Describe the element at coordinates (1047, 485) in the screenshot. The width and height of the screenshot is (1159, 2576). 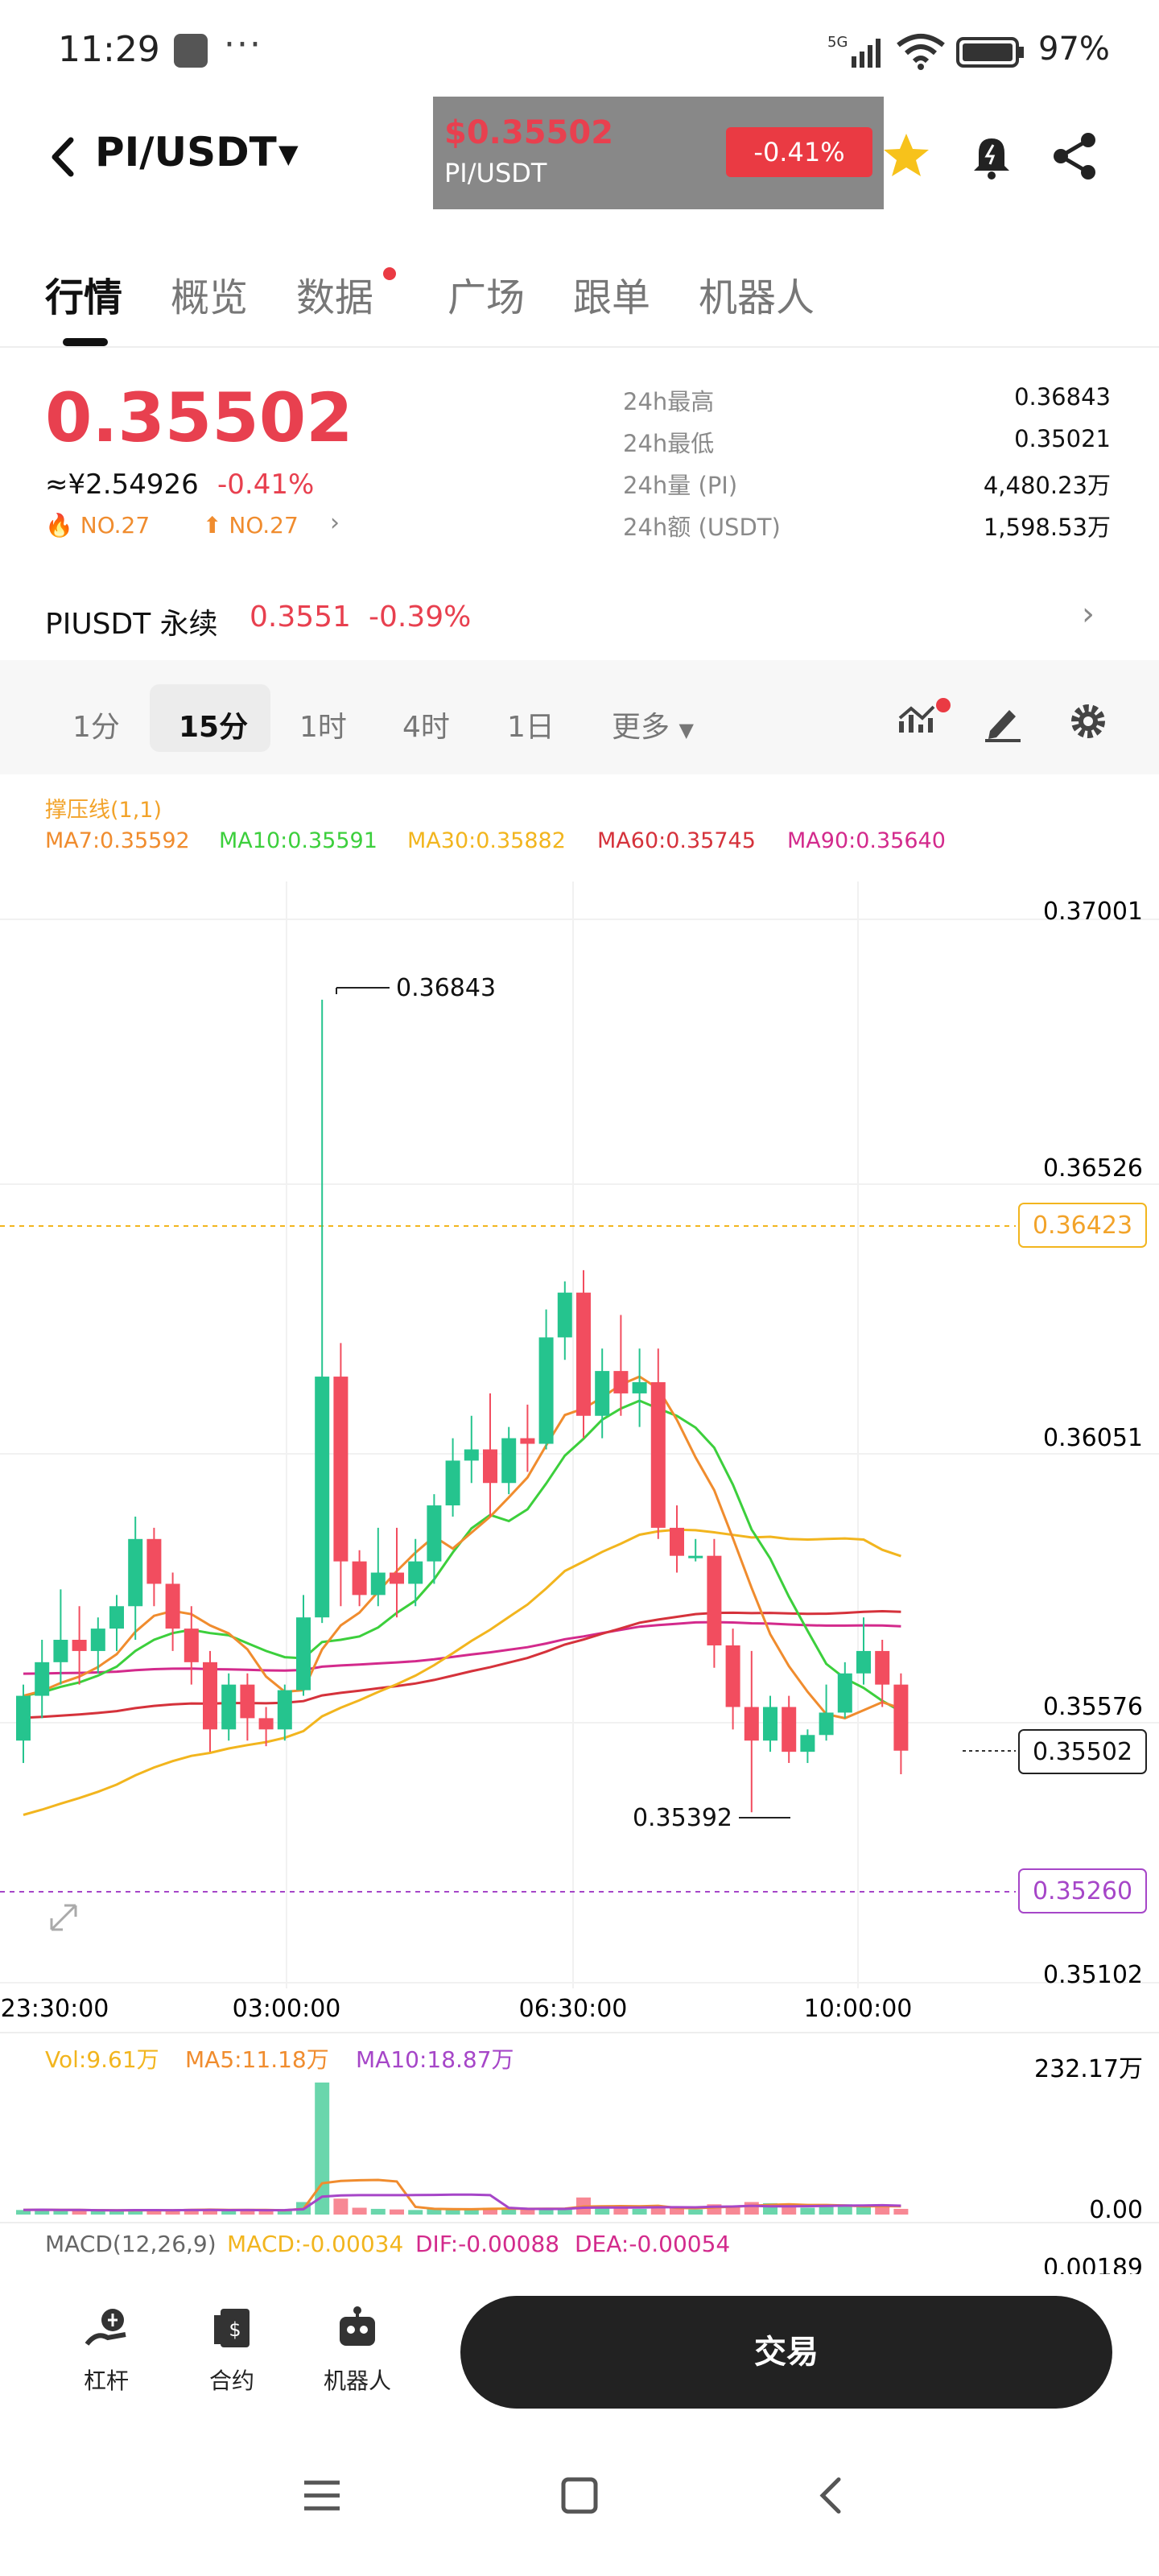
I see `stat-volume-value: 4,480.23万` at that location.